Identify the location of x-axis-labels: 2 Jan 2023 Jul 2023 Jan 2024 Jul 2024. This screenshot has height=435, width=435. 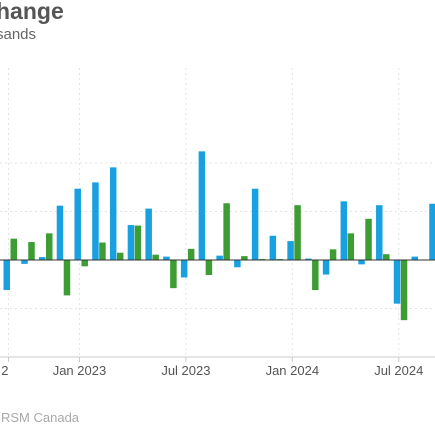
(212, 370).